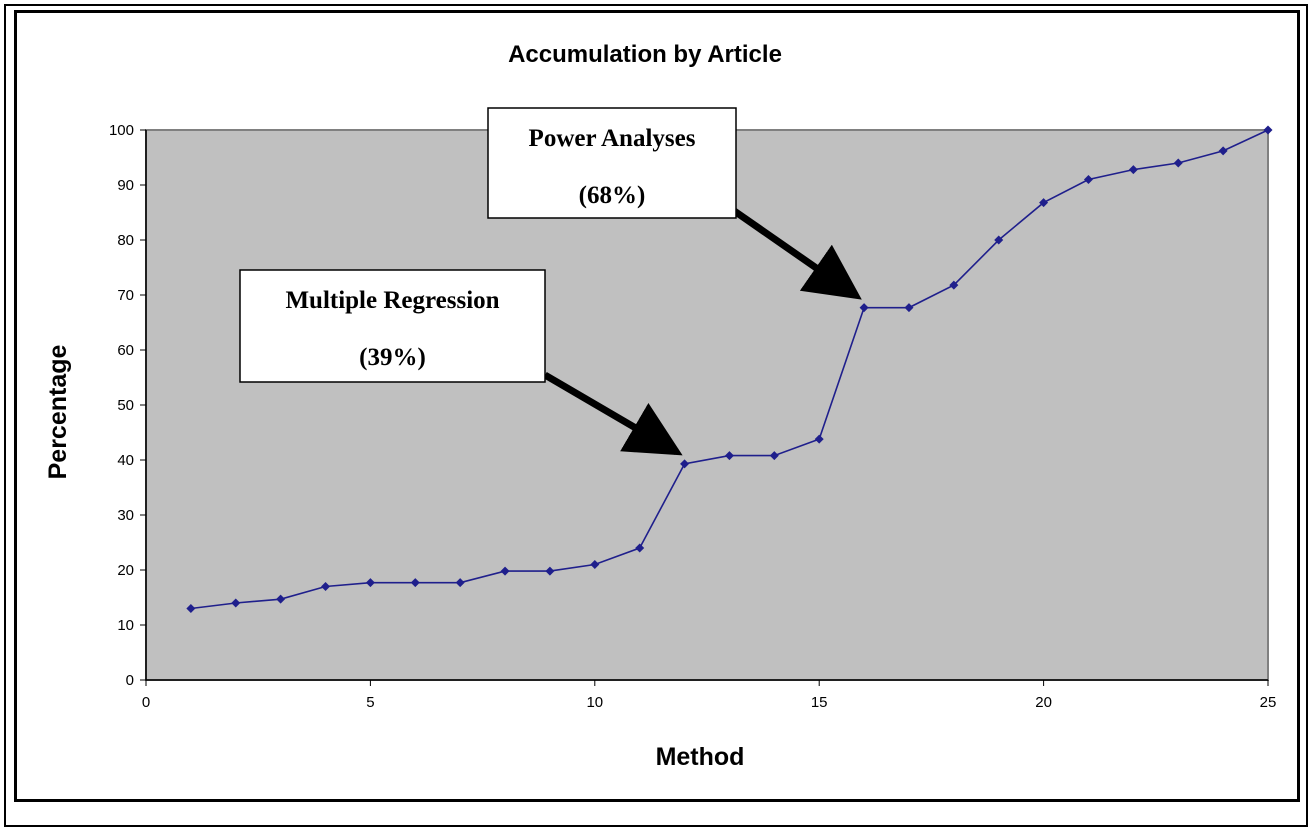 The image size is (1316, 835). I want to click on y-axis-ticks: 0 10 20 30 40 50 60 70 80 90 100, so click(127, 405).